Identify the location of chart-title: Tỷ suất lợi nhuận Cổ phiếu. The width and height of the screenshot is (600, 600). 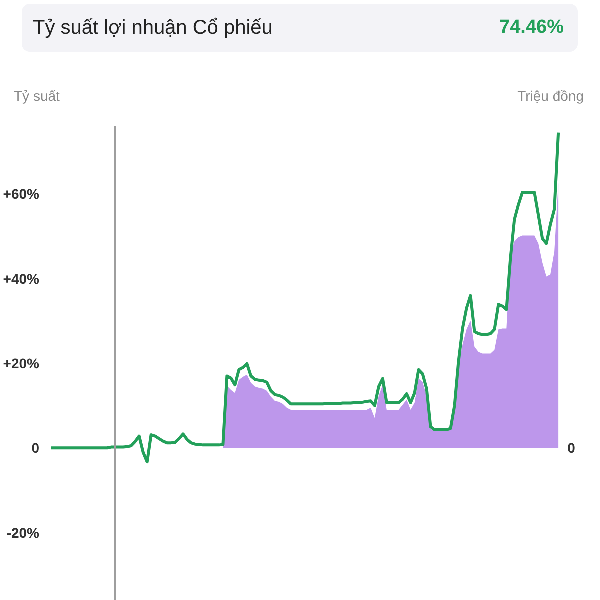
(153, 28).